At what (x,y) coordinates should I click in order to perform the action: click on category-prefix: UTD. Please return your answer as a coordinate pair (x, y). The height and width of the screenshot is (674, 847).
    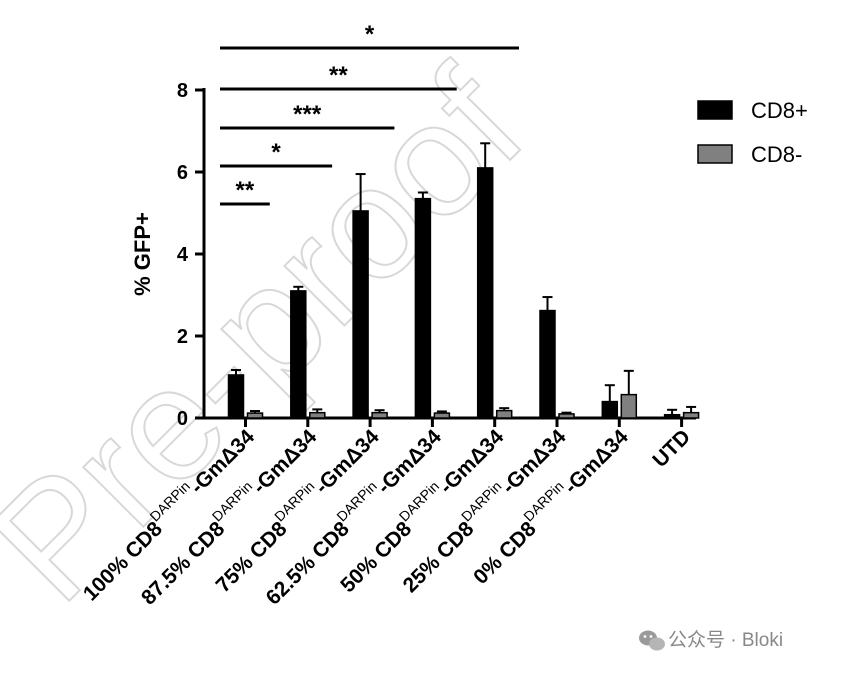
    Looking at the image, I should click on (671, 448).